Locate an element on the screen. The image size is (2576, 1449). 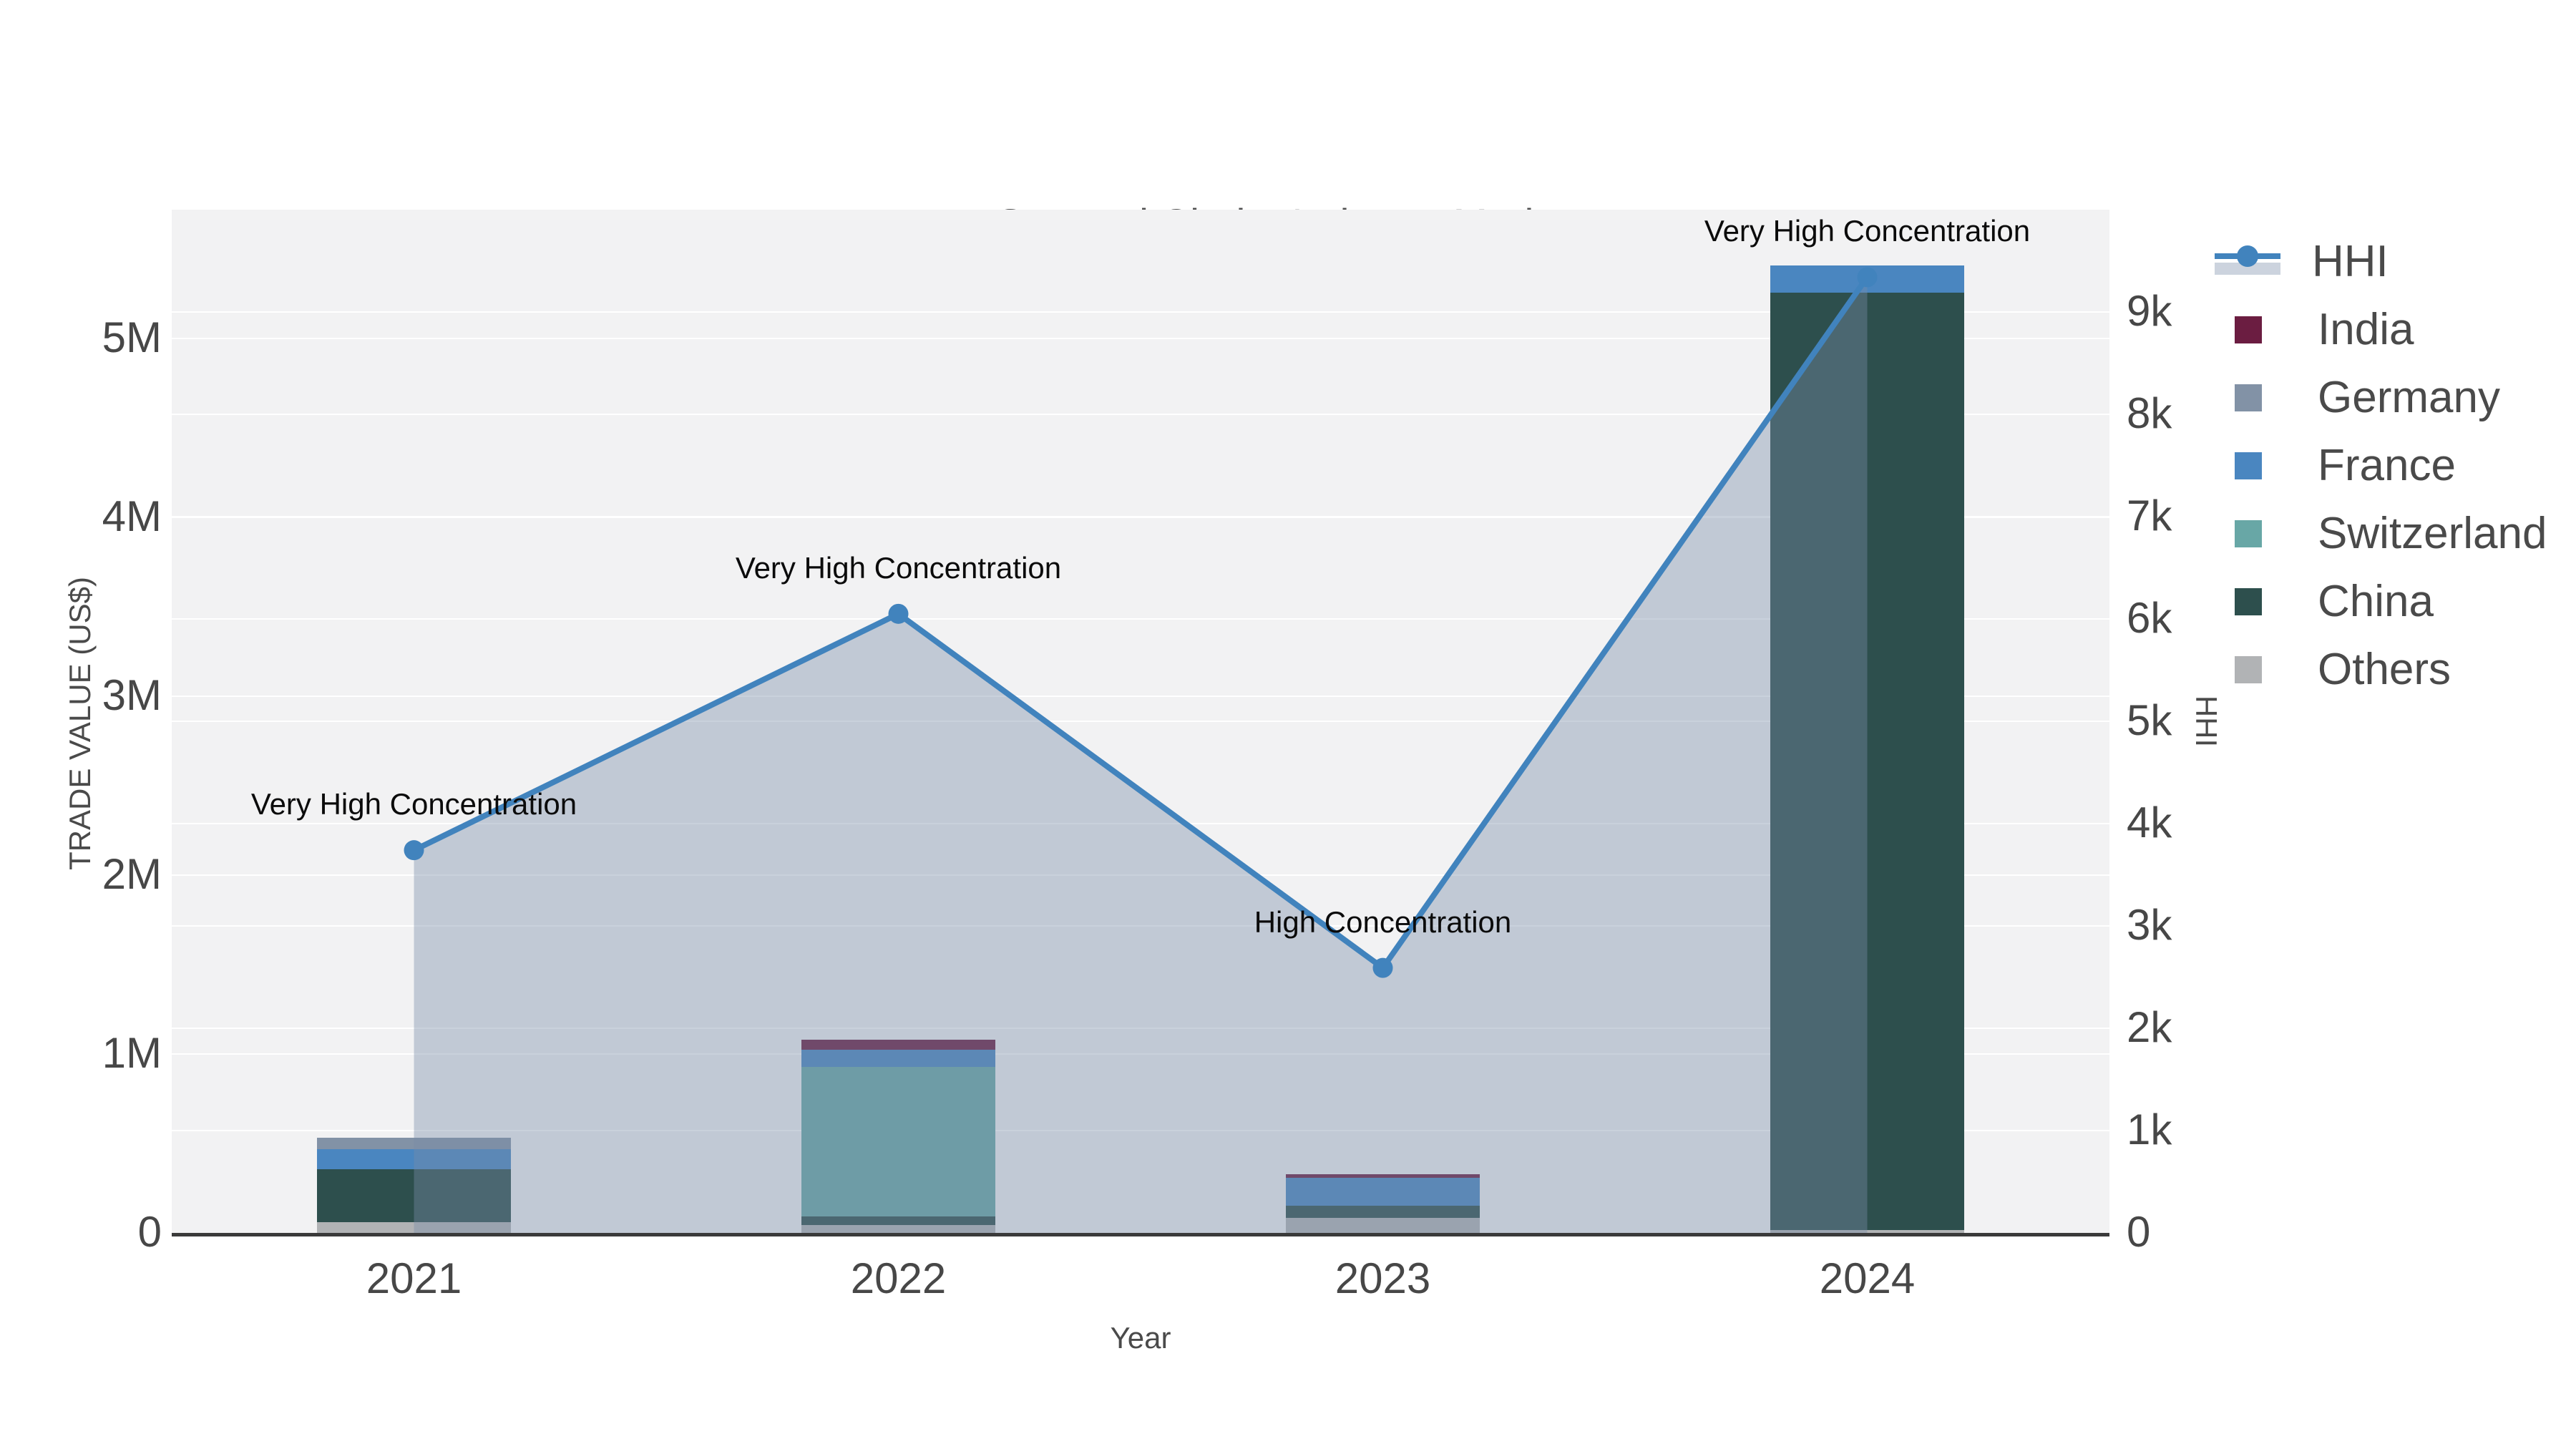
legend-swatch-others is located at coordinates (2248, 669).